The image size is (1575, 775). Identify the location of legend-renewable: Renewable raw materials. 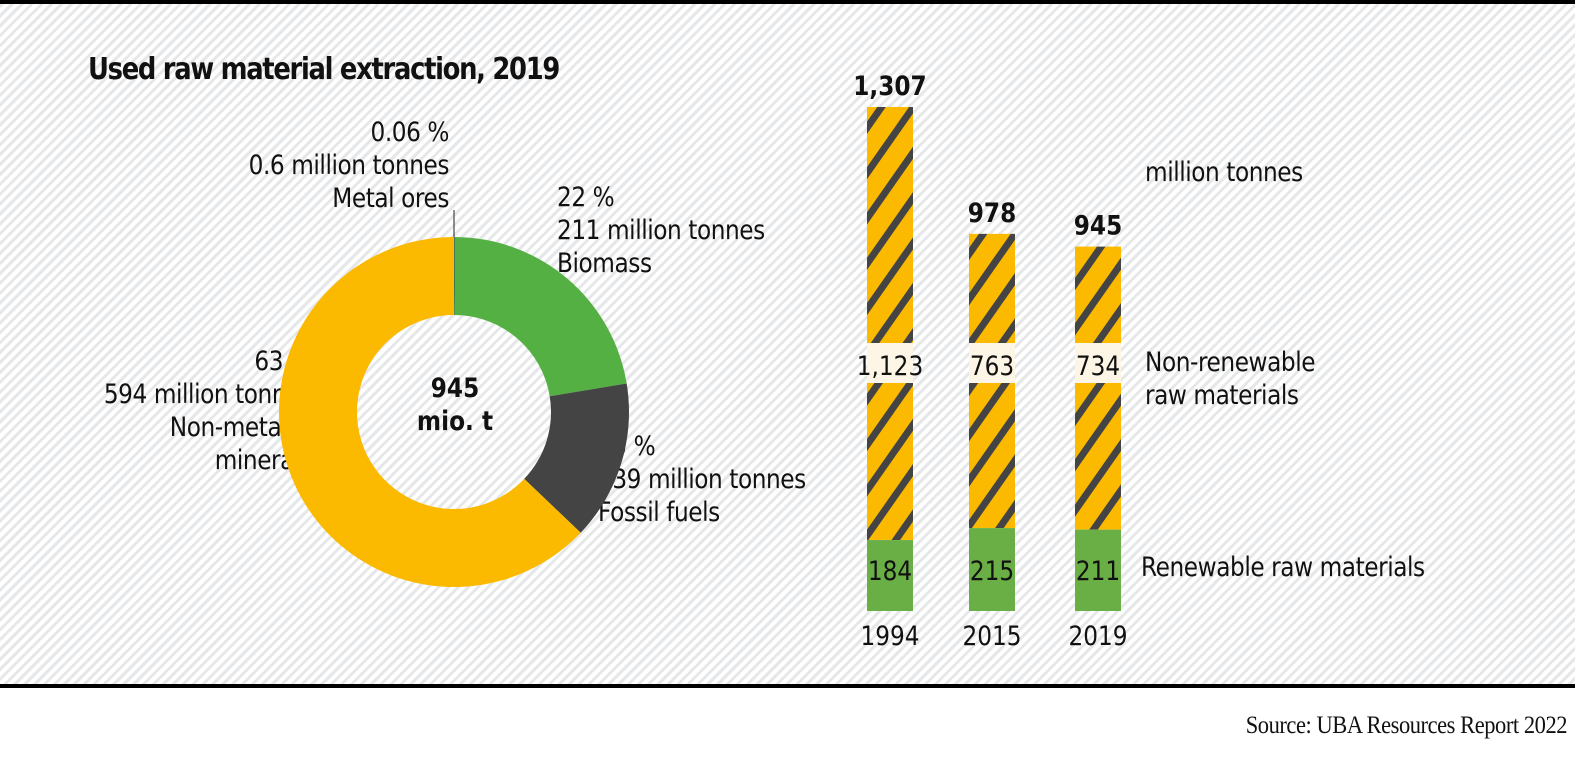
(1283, 567).